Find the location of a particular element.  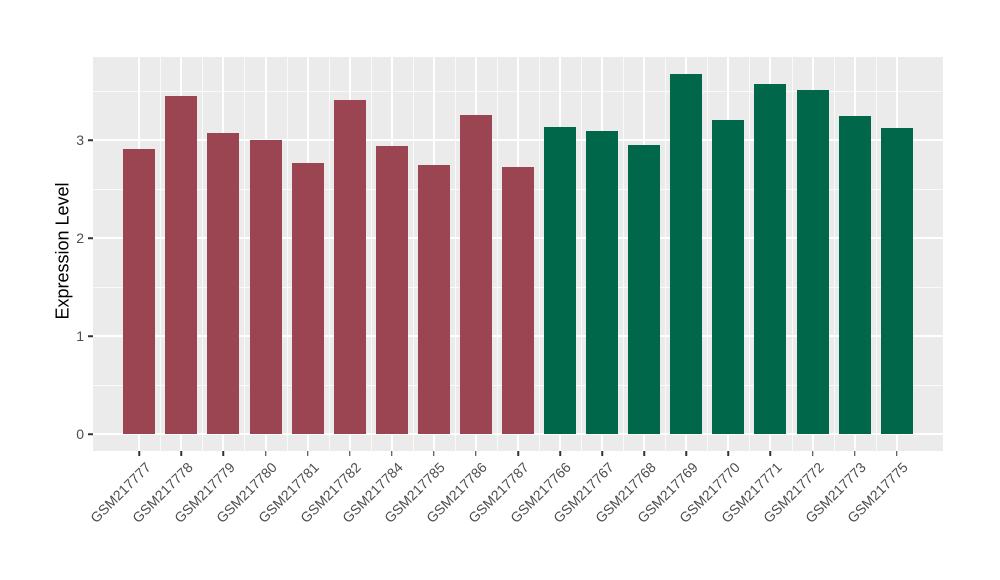

bar-GSM217766 is located at coordinates (560, 280).